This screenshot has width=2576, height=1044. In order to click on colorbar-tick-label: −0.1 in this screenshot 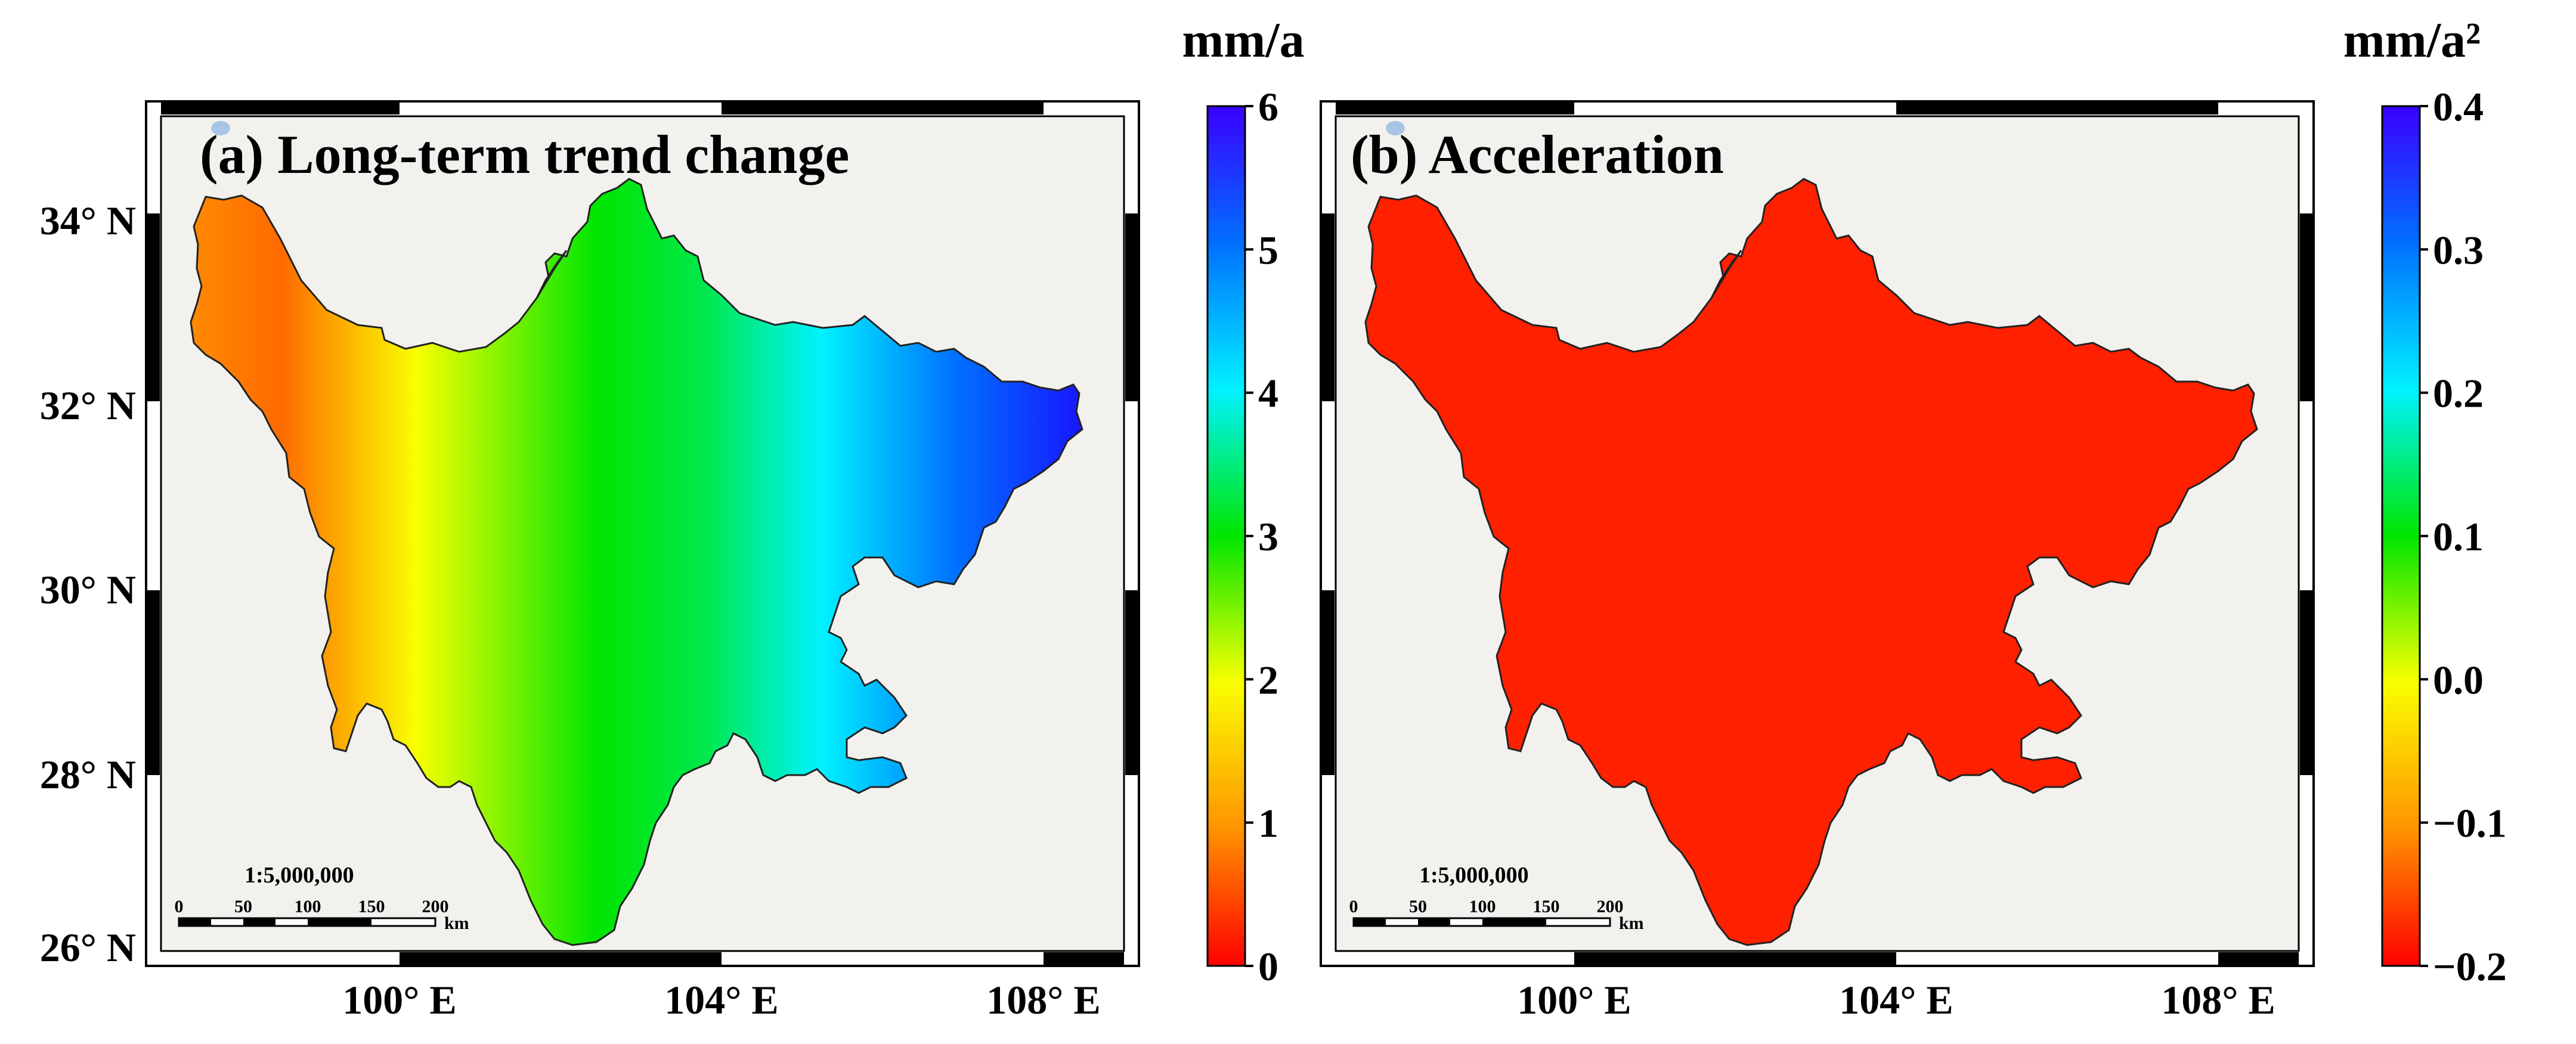, I will do `click(2470, 824)`.